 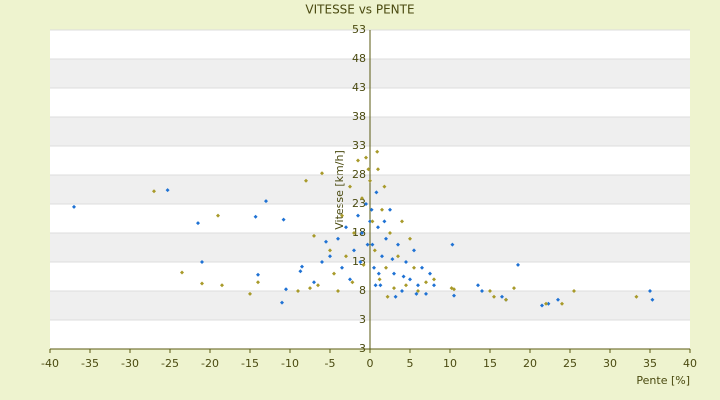 I want to click on y-tick-label: 3, so click(x=362, y=319).